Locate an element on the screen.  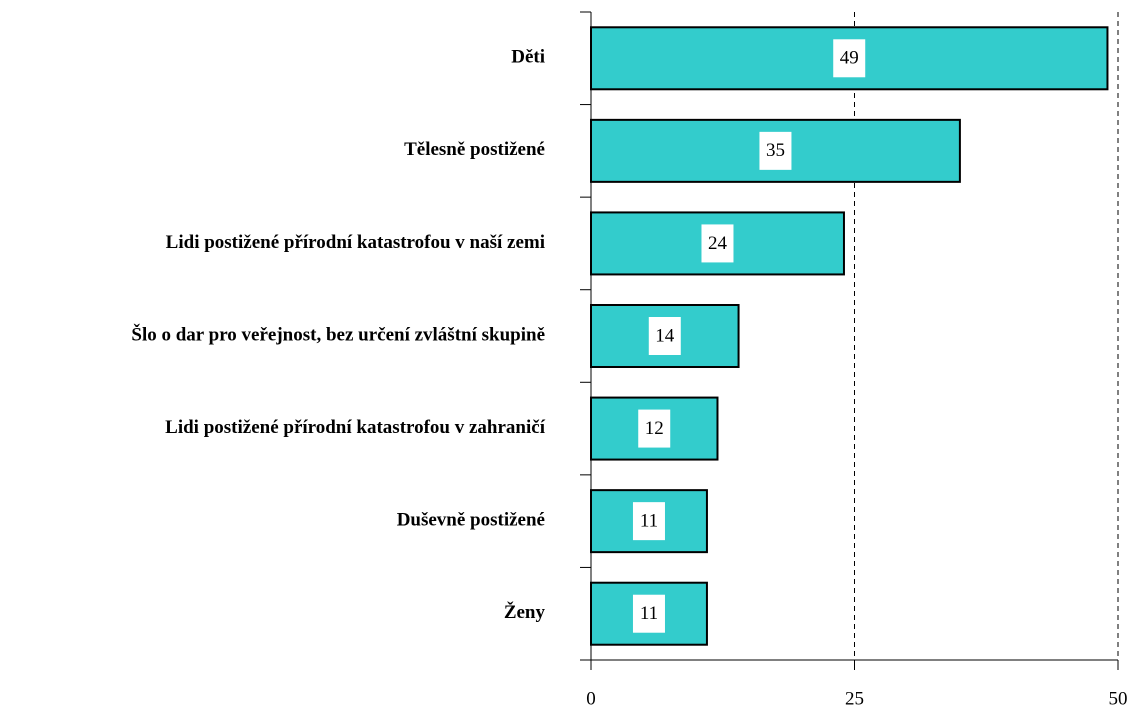
category-label: Duševně postižené is located at coordinates (471, 520).